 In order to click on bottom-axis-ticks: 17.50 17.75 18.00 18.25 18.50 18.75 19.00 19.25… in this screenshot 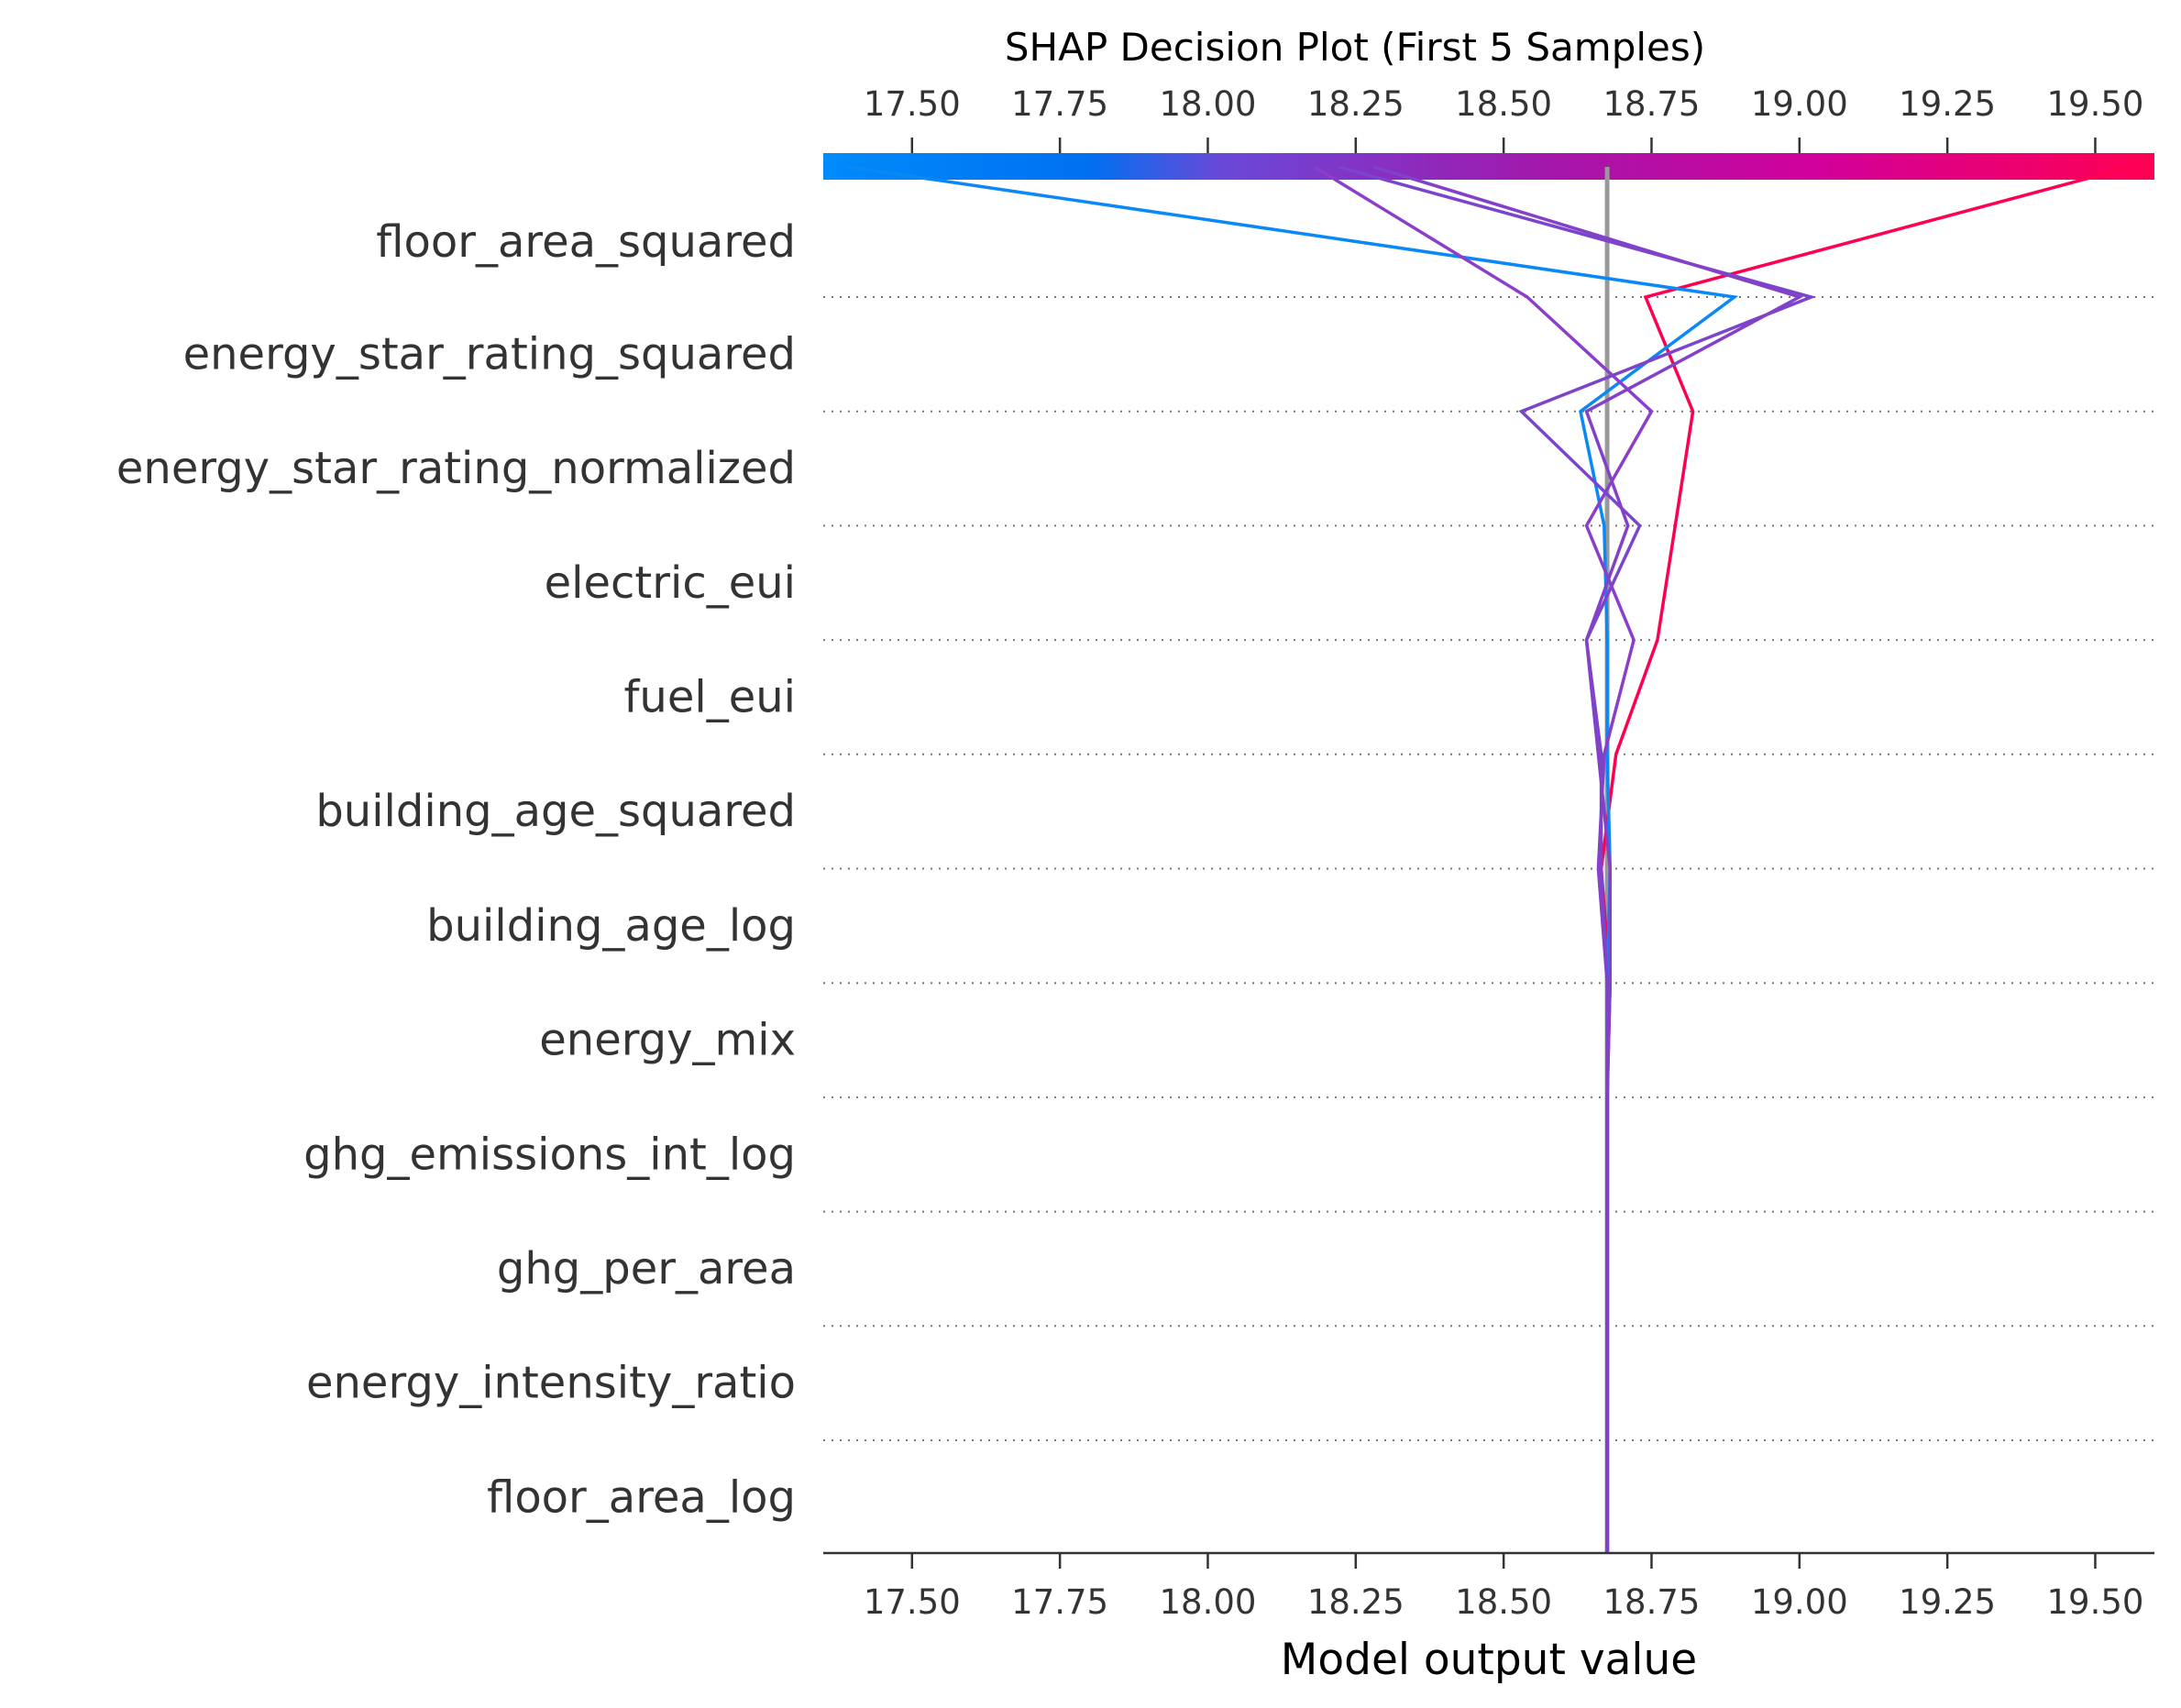, I will do `click(1503, 1587)`.